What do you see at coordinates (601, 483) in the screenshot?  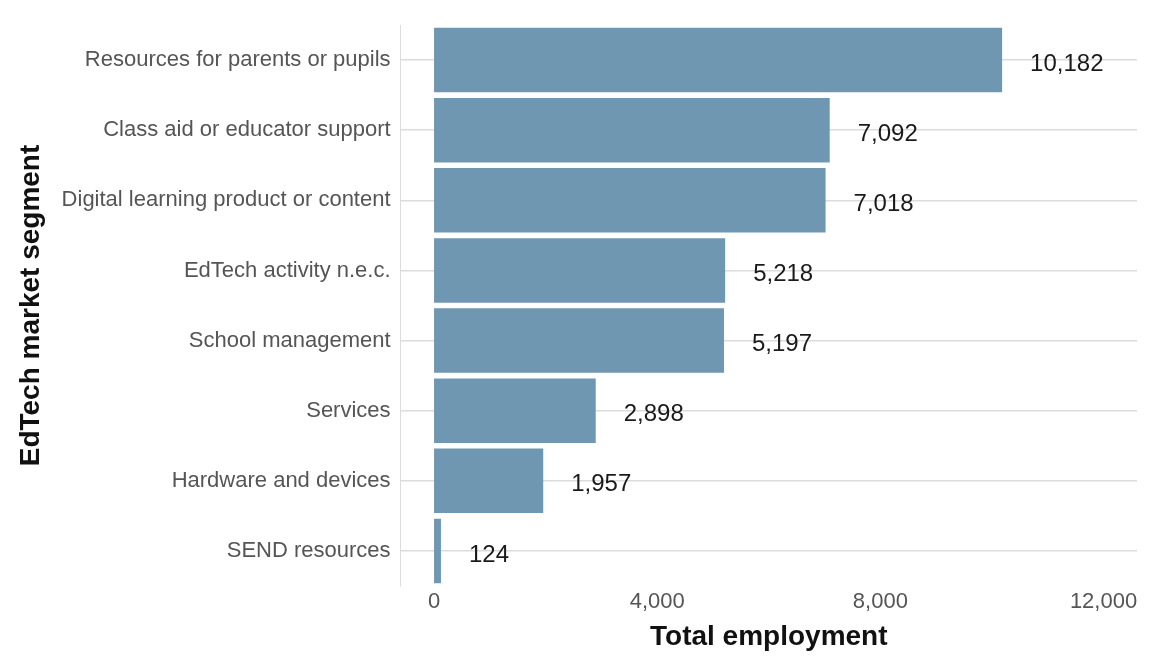 I see `data-label: 1,957` at bounding box center [601, 483].